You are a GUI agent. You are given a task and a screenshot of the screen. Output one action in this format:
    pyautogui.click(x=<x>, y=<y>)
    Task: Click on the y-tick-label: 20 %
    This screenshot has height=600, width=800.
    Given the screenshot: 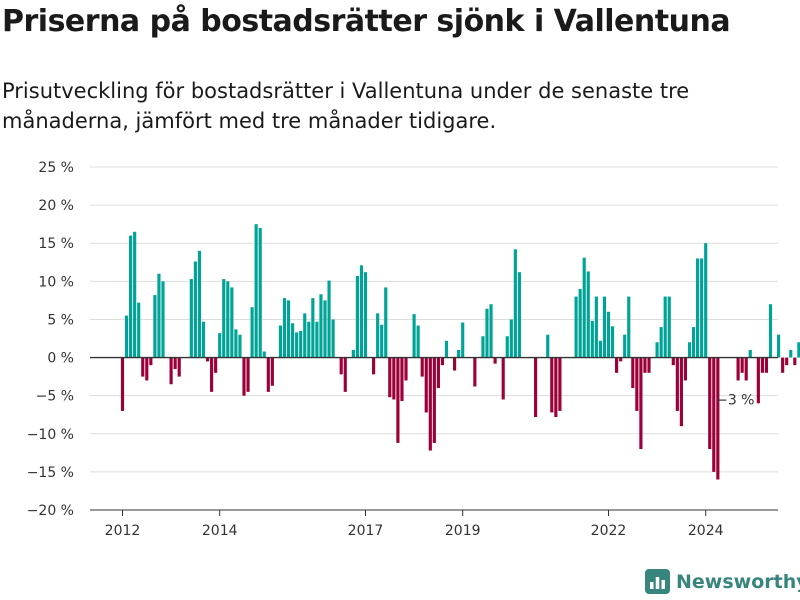 What is the action you would take?
    pyautogui.click(x=56, y=206)
    